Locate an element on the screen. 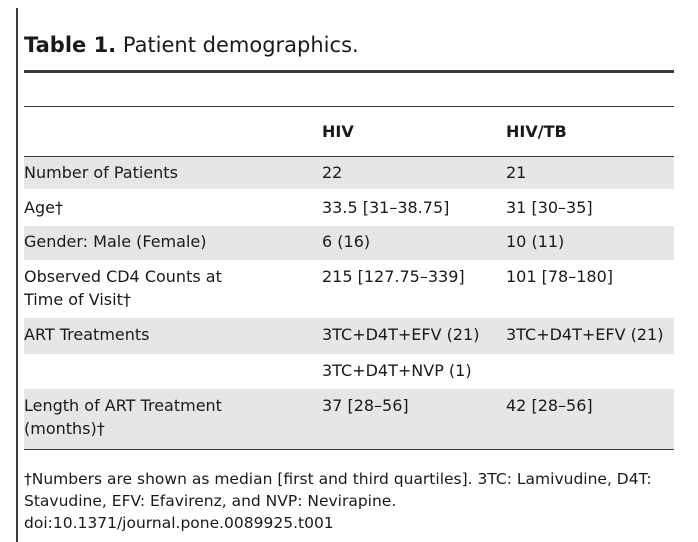 The height and width of the screenshot is (542, 698). cell-hiv: 215 [127.75–339] is located at coordinates (393, 276).